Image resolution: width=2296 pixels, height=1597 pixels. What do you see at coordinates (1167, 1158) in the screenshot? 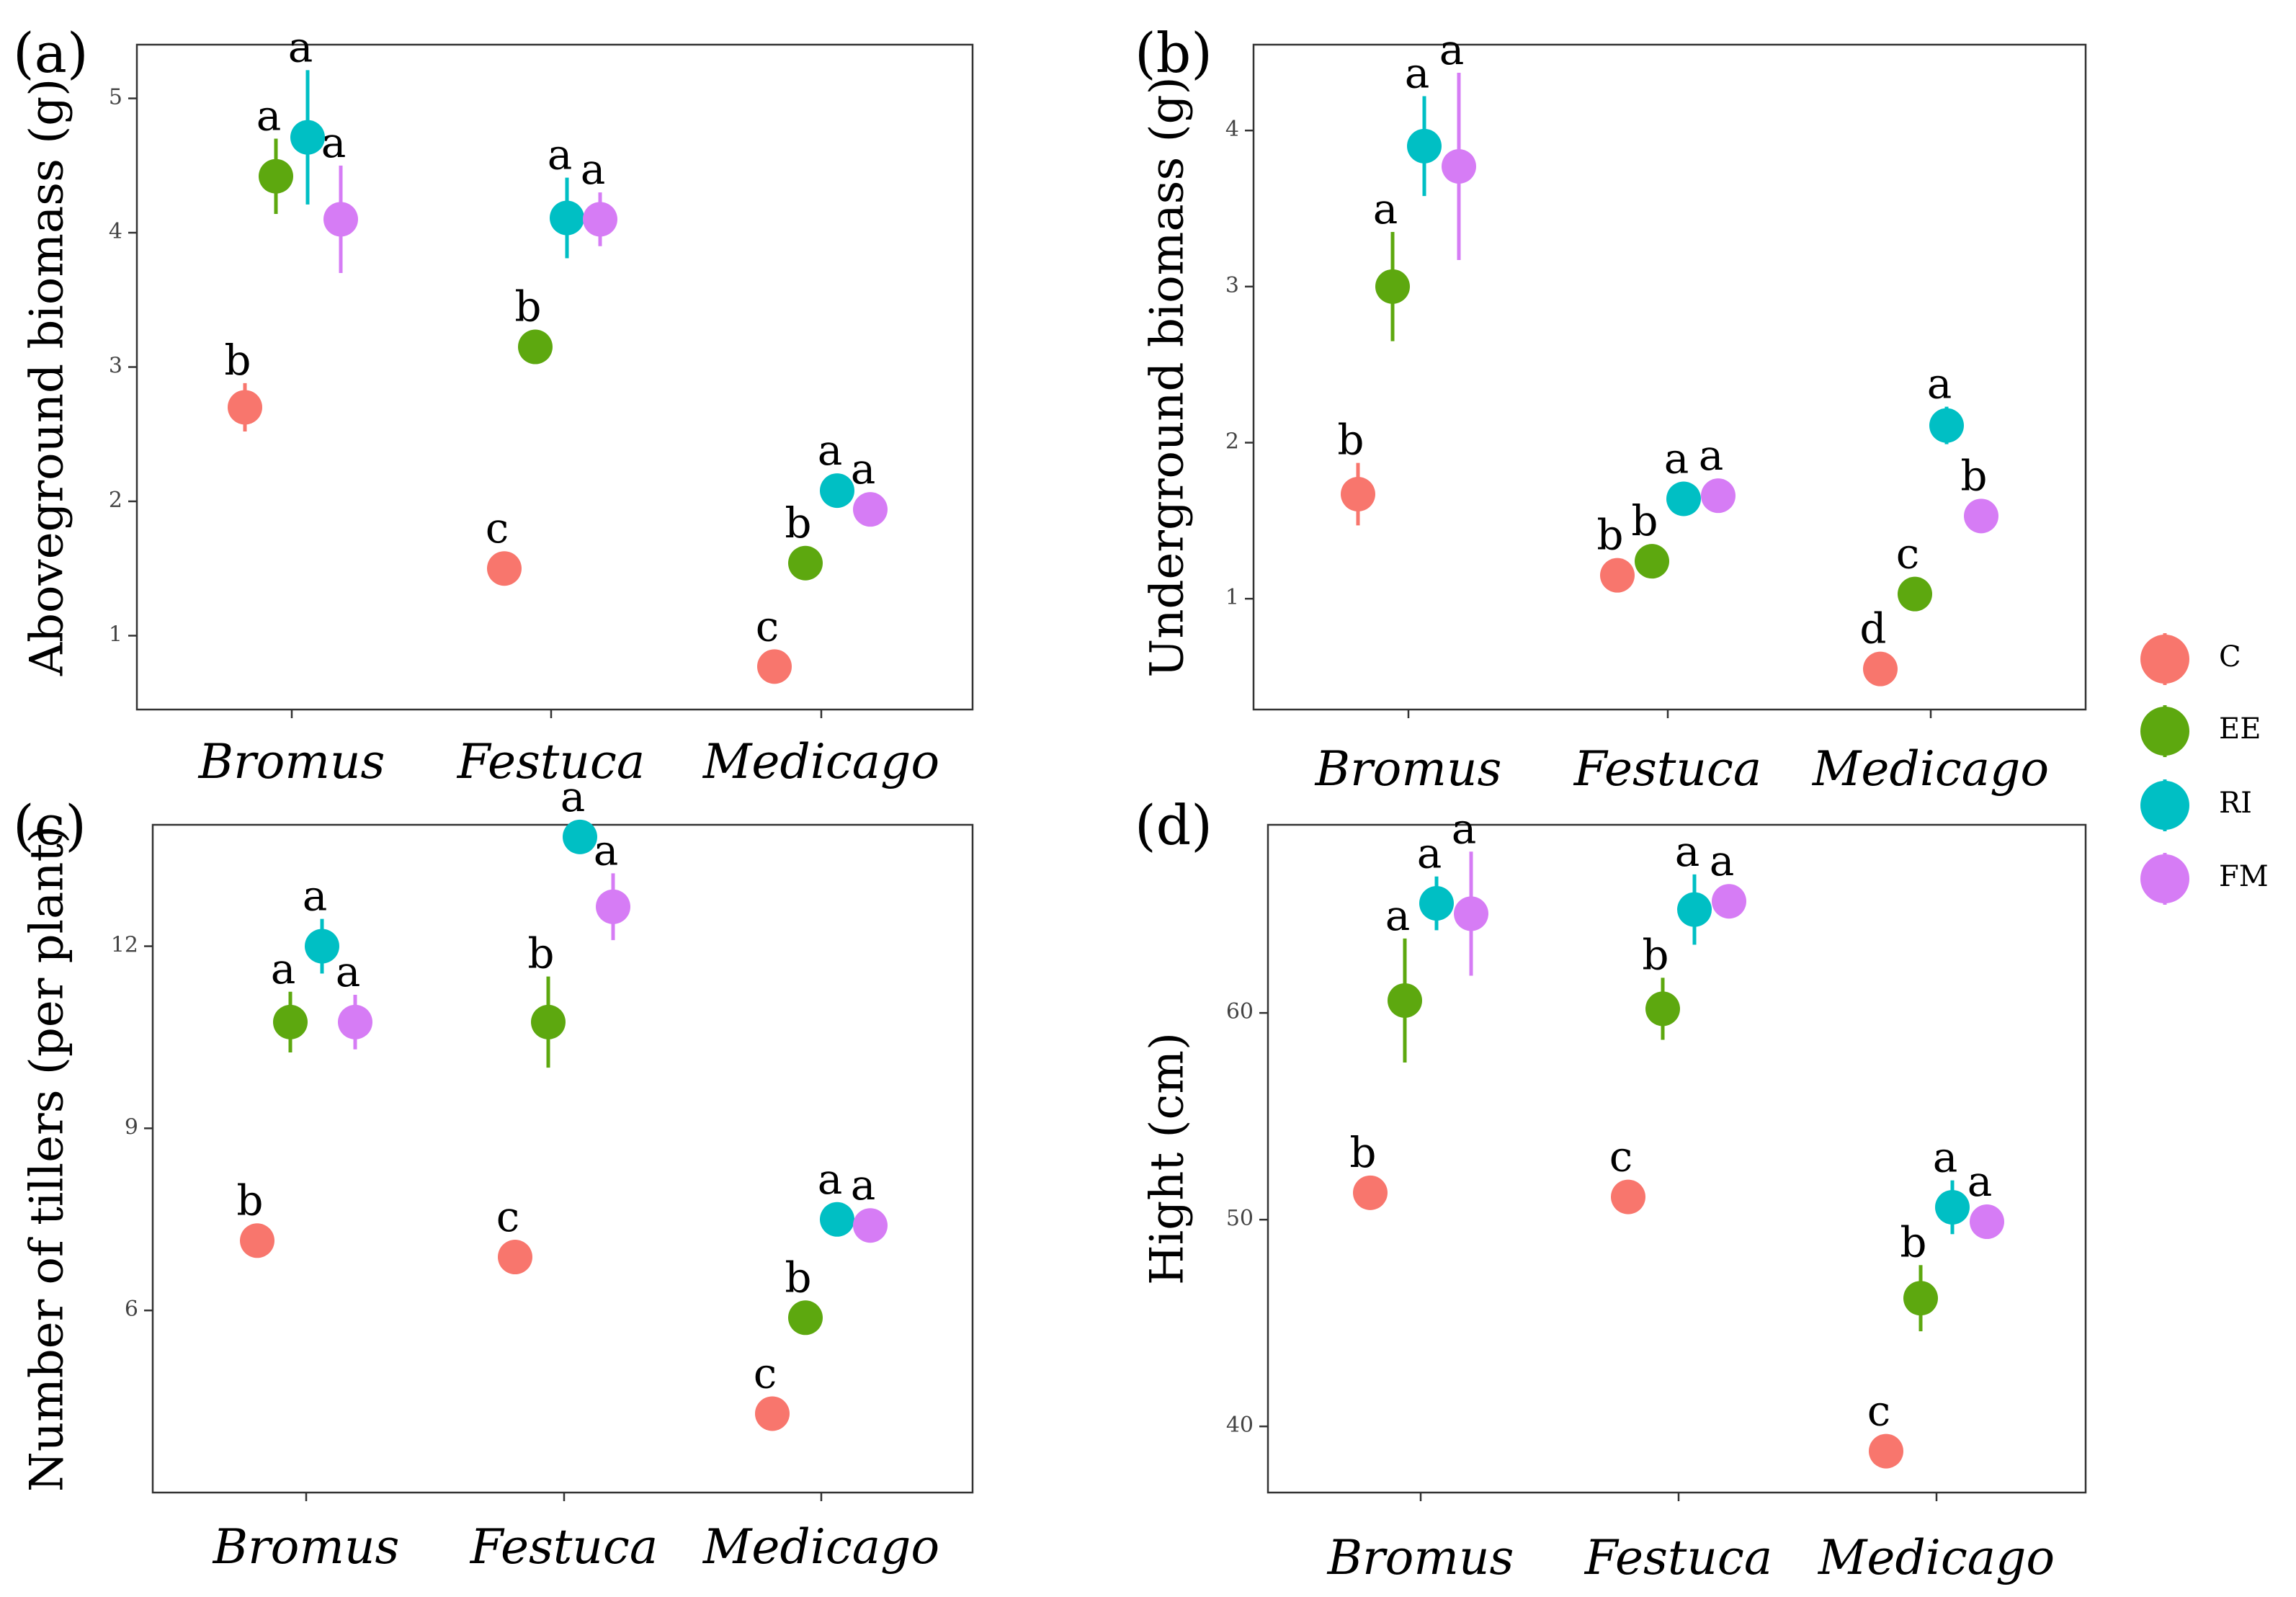
I see `y-axis-title: Hight (cm)` at bounding box center [1167, 1158].